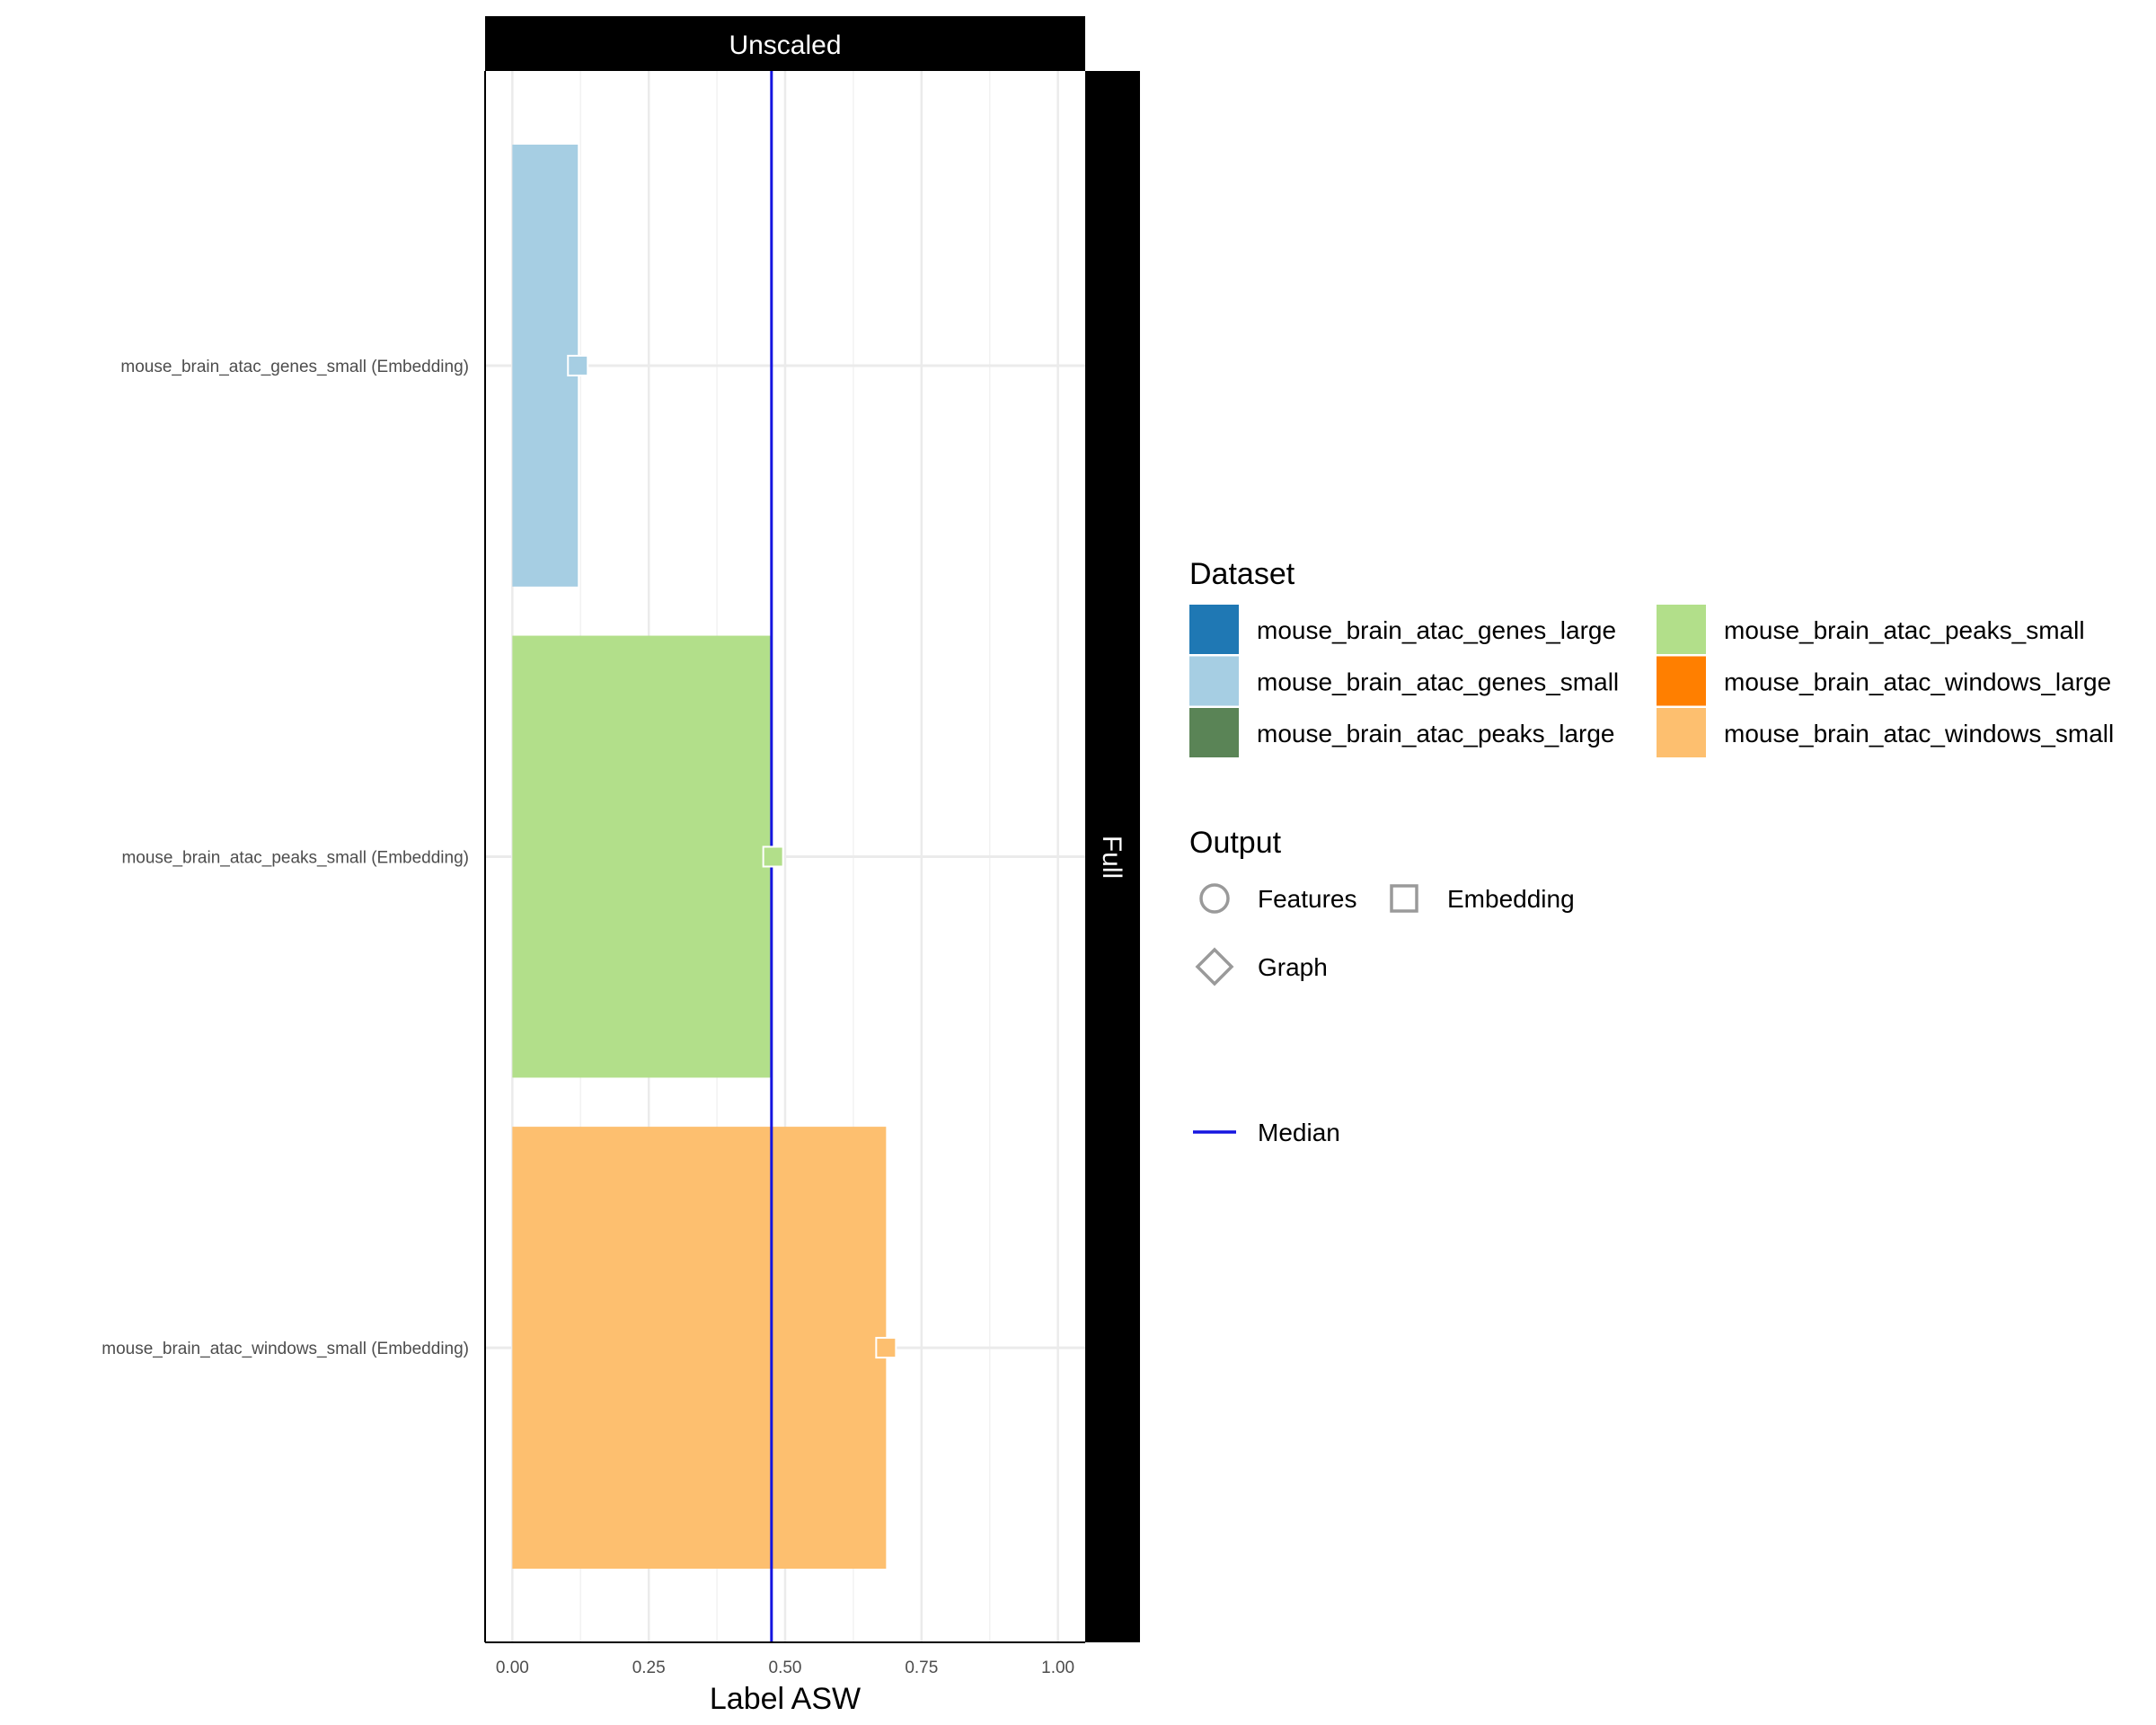 Image resolution: width=2156 pixels, height=1725 pixels. Describe the element at coordinates (1438, 682) in the screenshot. I see `legend-dataset-label: mouse_brain_atac_genes_small` at that location.